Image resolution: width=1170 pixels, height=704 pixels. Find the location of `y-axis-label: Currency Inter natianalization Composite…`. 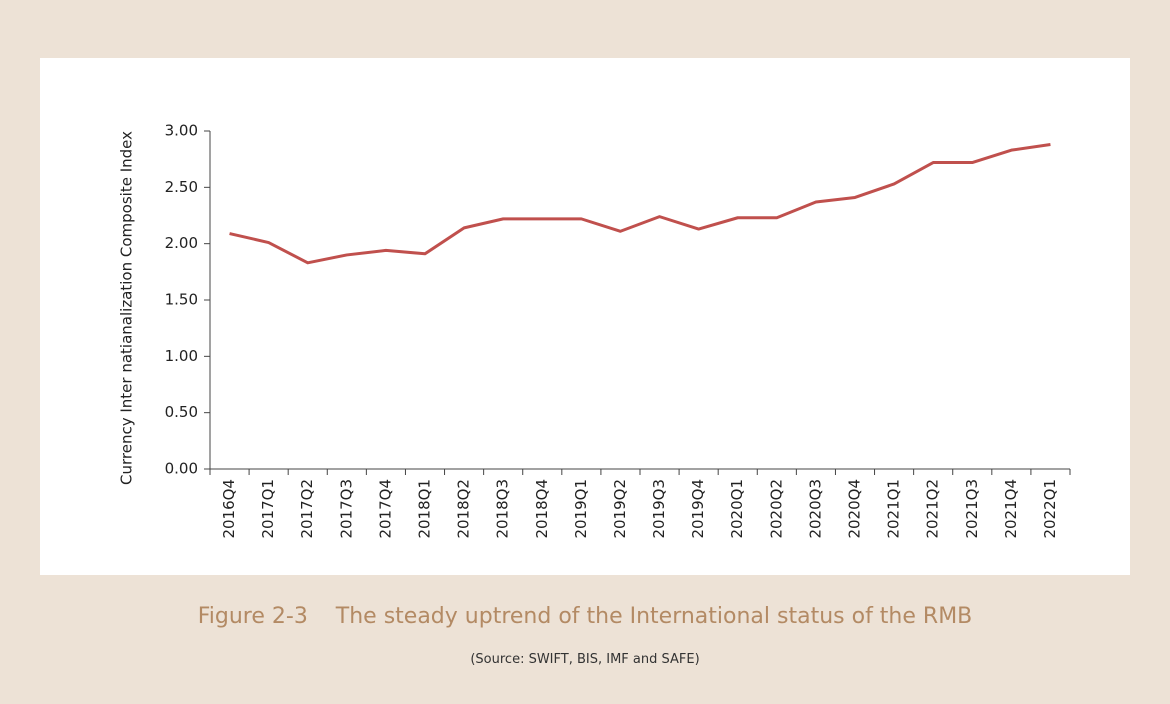

y-axis-label: Currency Inter natianalization Composite… is located at coordinates (127, 308).